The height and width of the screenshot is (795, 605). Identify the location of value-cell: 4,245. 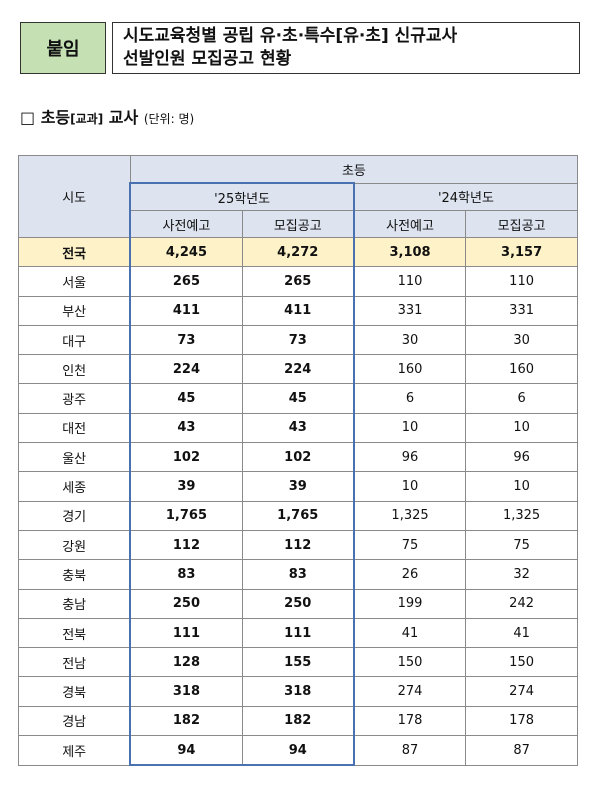
(186, 252).